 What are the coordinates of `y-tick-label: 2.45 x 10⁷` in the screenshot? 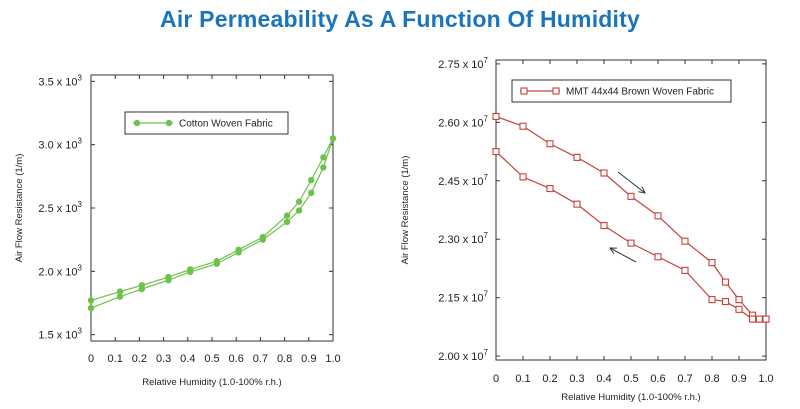 It's located at (463, 180).